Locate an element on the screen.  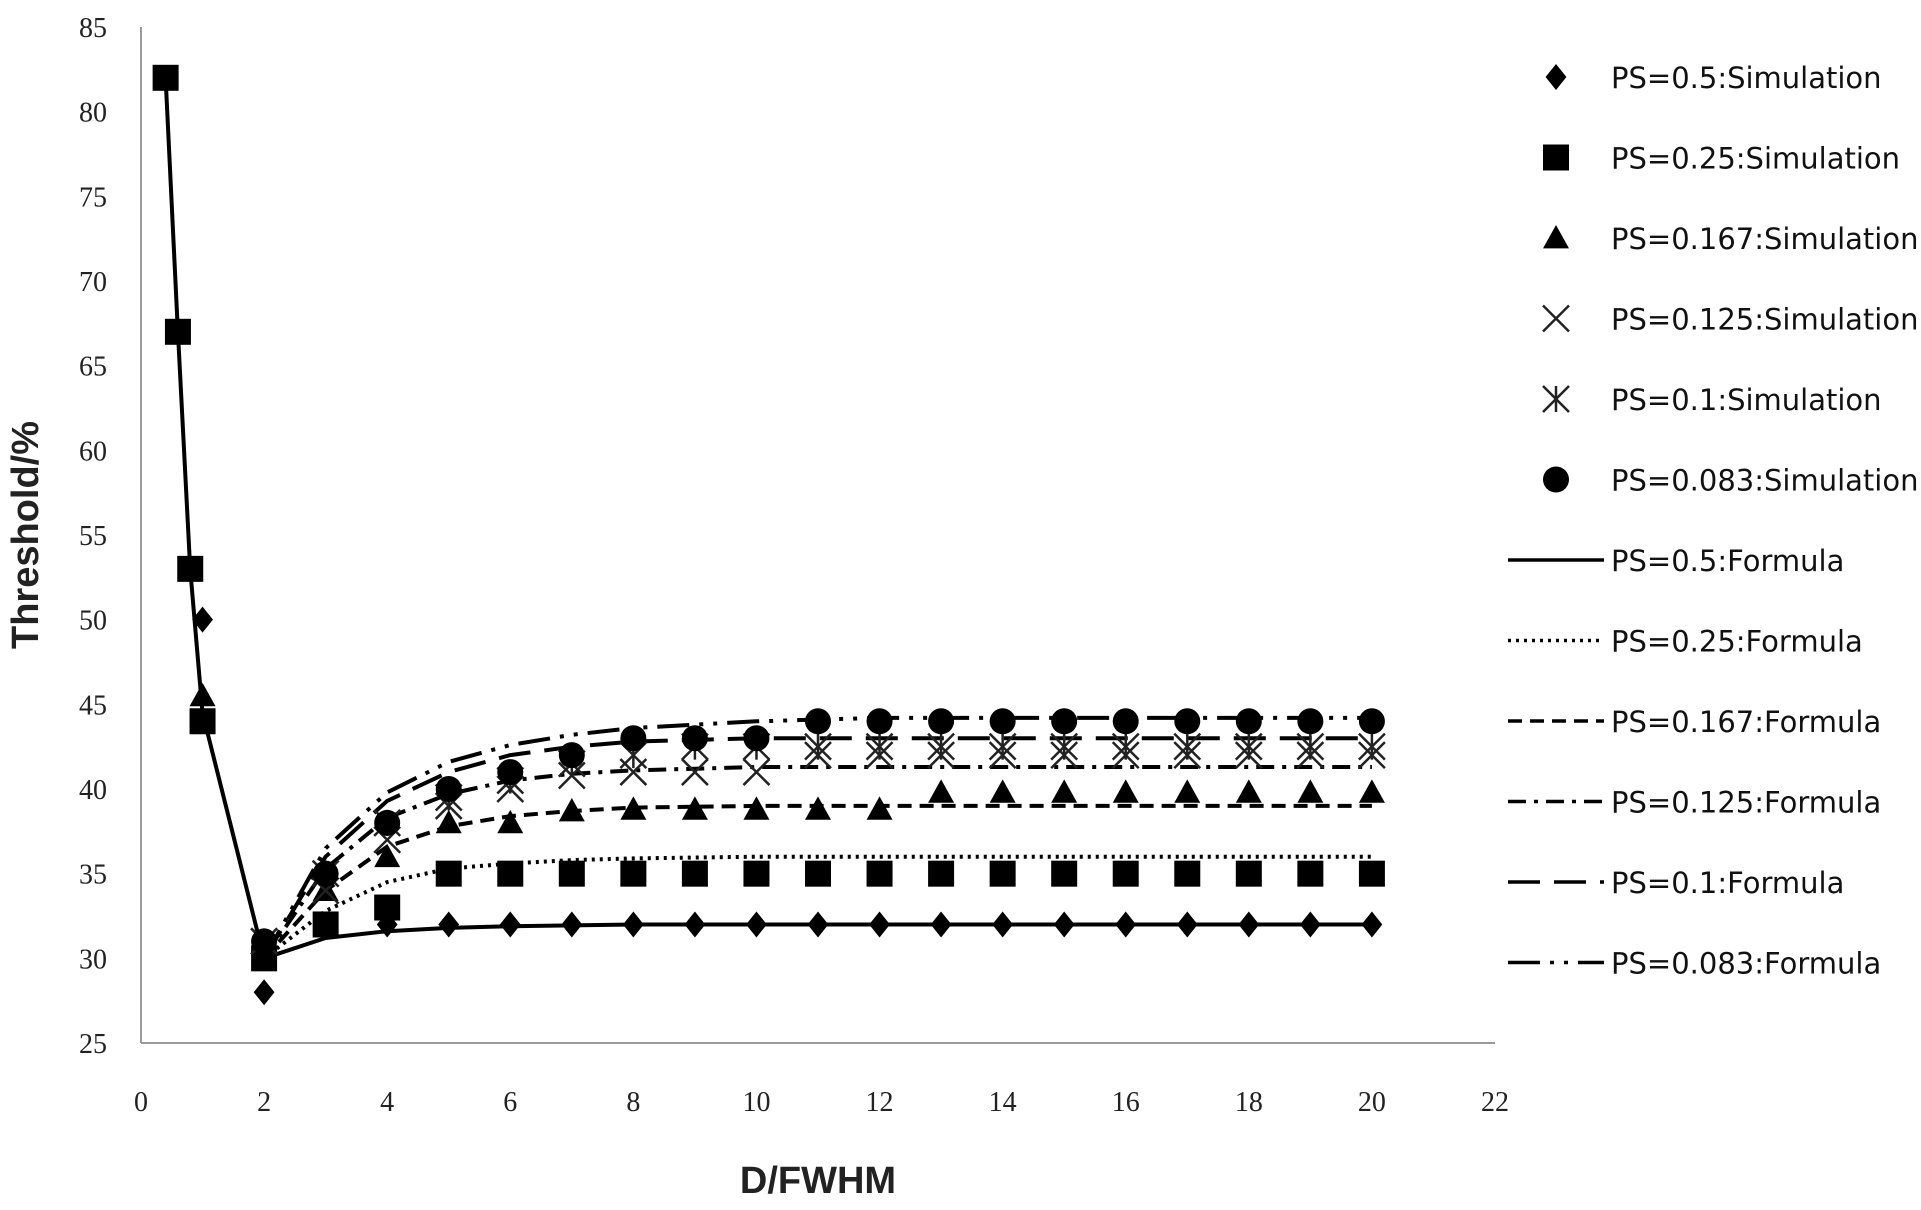
x-tick-label: 14 is located at coordinates (1003, 1102).